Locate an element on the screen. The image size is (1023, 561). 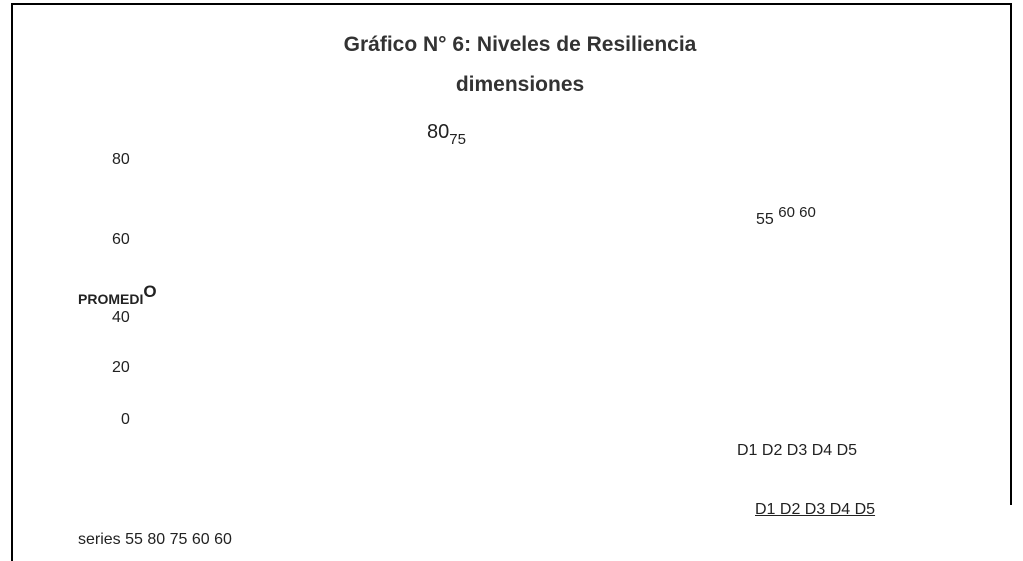
label-text: PROMEDI is located at coordinates (111, 299).